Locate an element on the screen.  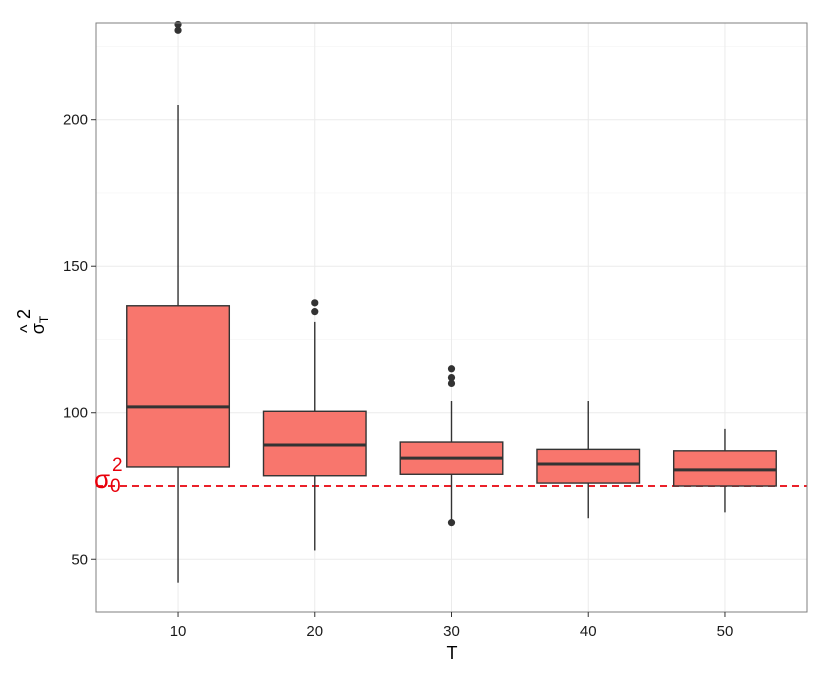
reference-line-label: σ 2 0 is located at coordinates (108, 476).